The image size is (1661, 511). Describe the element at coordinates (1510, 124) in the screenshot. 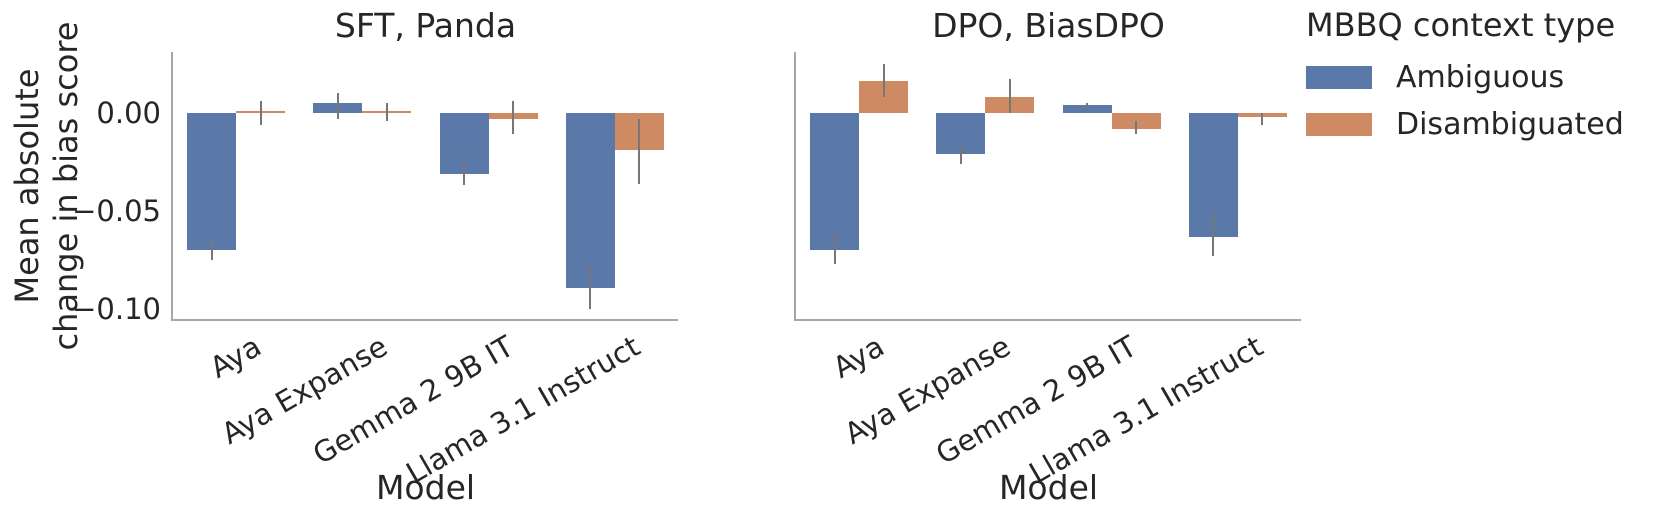

I see `legend-label-disambiguated: Disambiguated` at that location.